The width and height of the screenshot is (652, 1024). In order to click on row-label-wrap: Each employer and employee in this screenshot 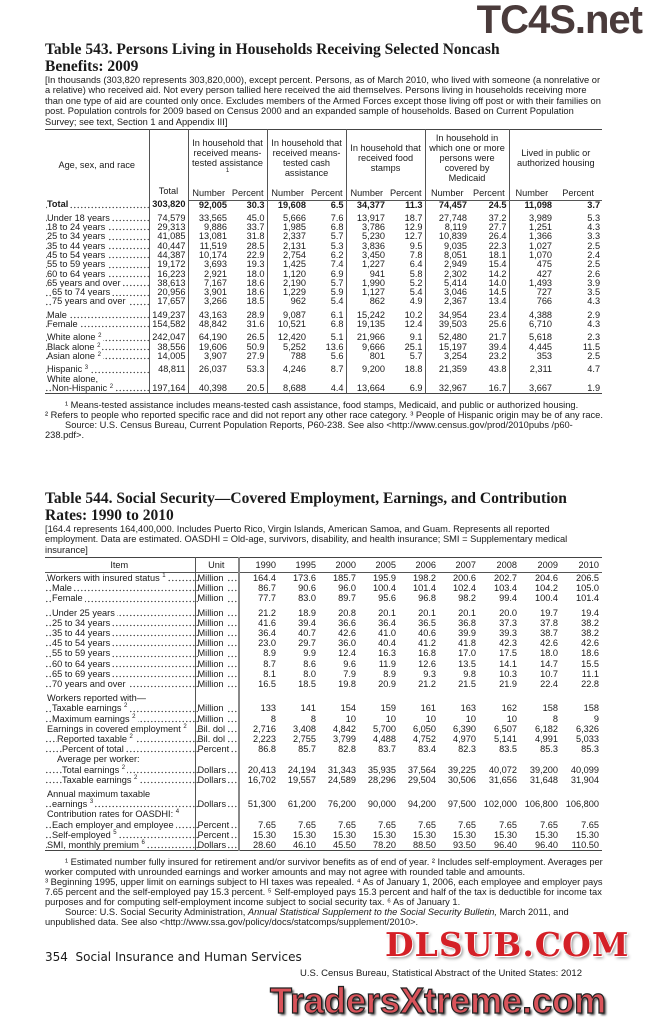, I will do `click(114, 824)`.